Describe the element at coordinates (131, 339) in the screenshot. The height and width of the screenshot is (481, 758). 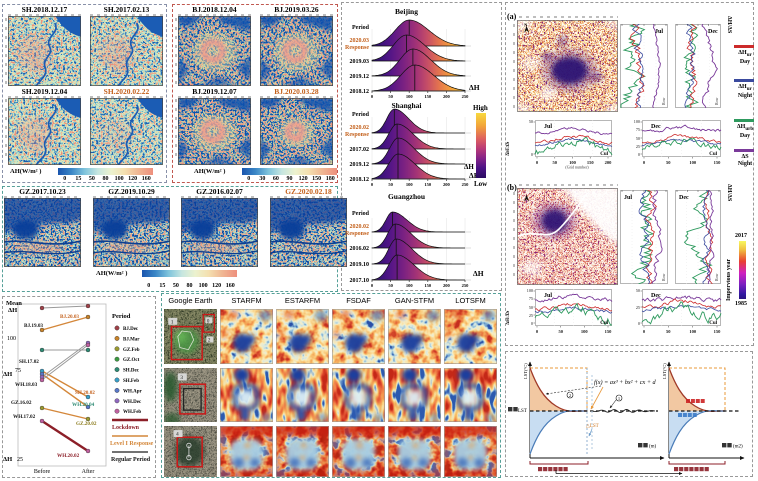
I see `svg-text: BJ.Mar` at that location.